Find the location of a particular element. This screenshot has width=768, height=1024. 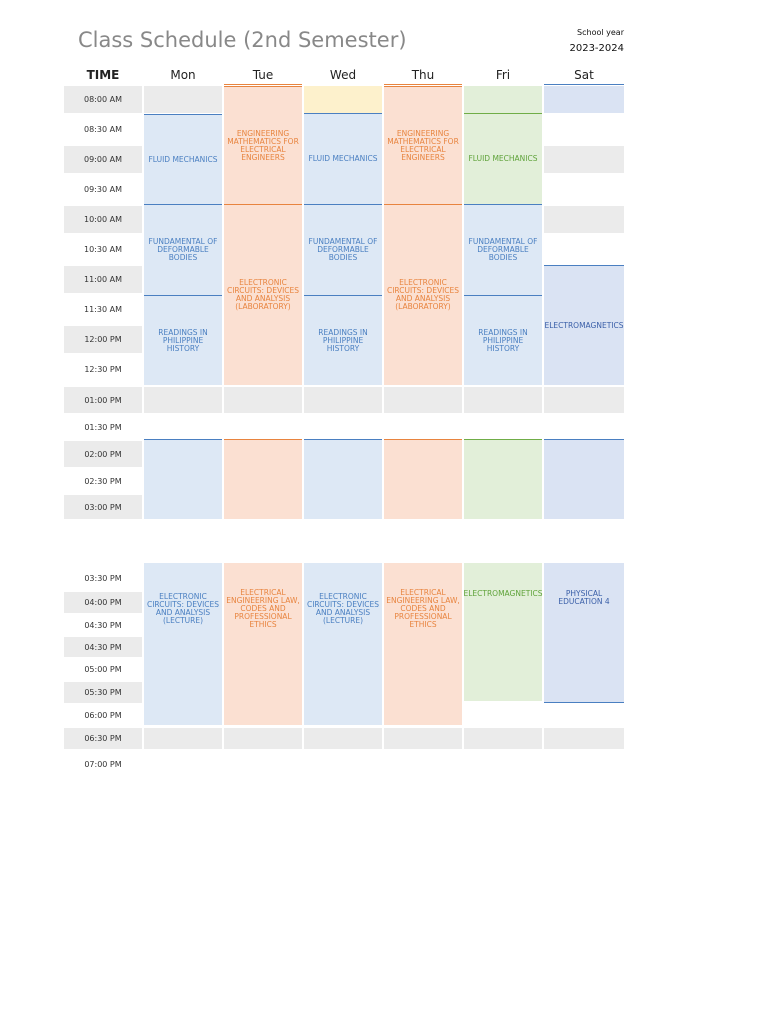

time-label: 06:30 PM is located at coordinates (103, 738).